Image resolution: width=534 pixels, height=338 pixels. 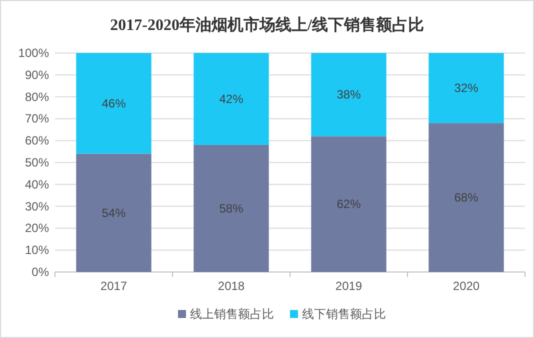 I want to click on data-label: 54%, so click(x=114, y=213).